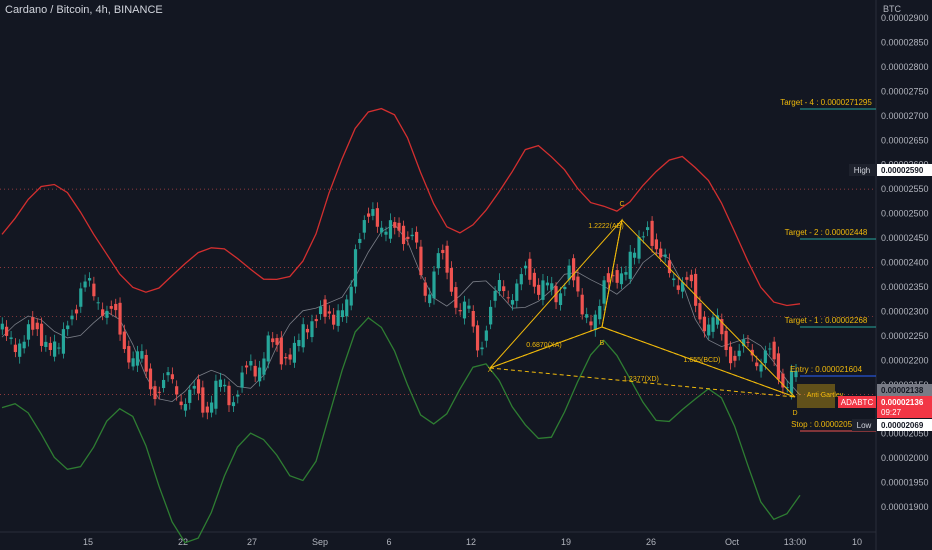  I want to click on y-tick-label: 0.00002200, so click(905, 360).